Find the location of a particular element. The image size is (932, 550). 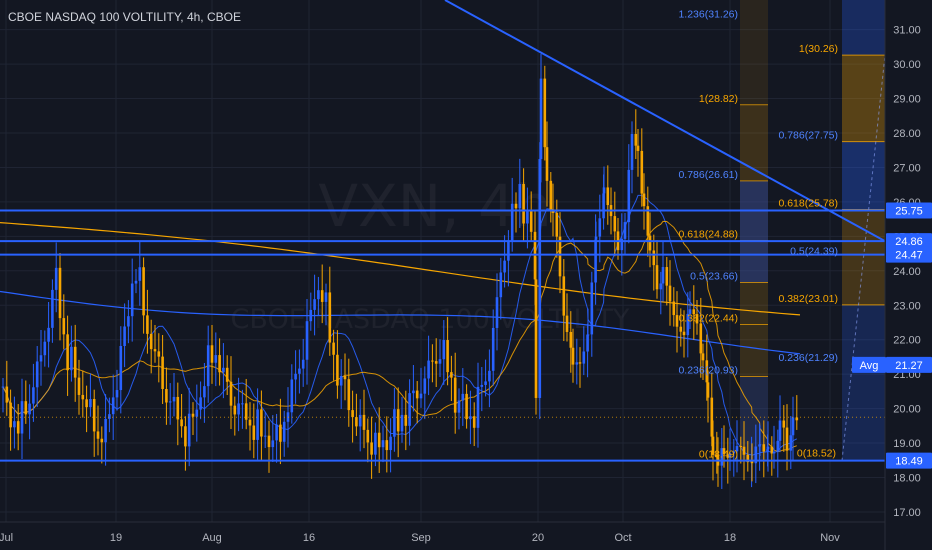

time-axis: Jul 19 Aug 16 Sep 20 Oct 18 Nov is located at coordinates (442, 532).